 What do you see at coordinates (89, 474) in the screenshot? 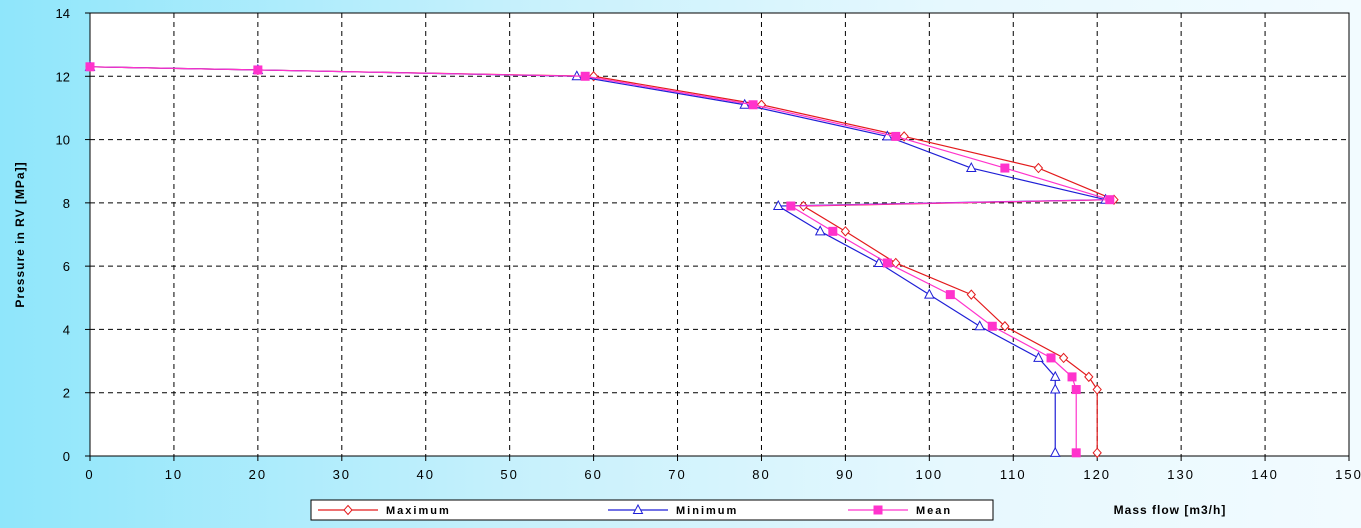
I see `x-tick-label: 0` at bounding box center [89, 474].